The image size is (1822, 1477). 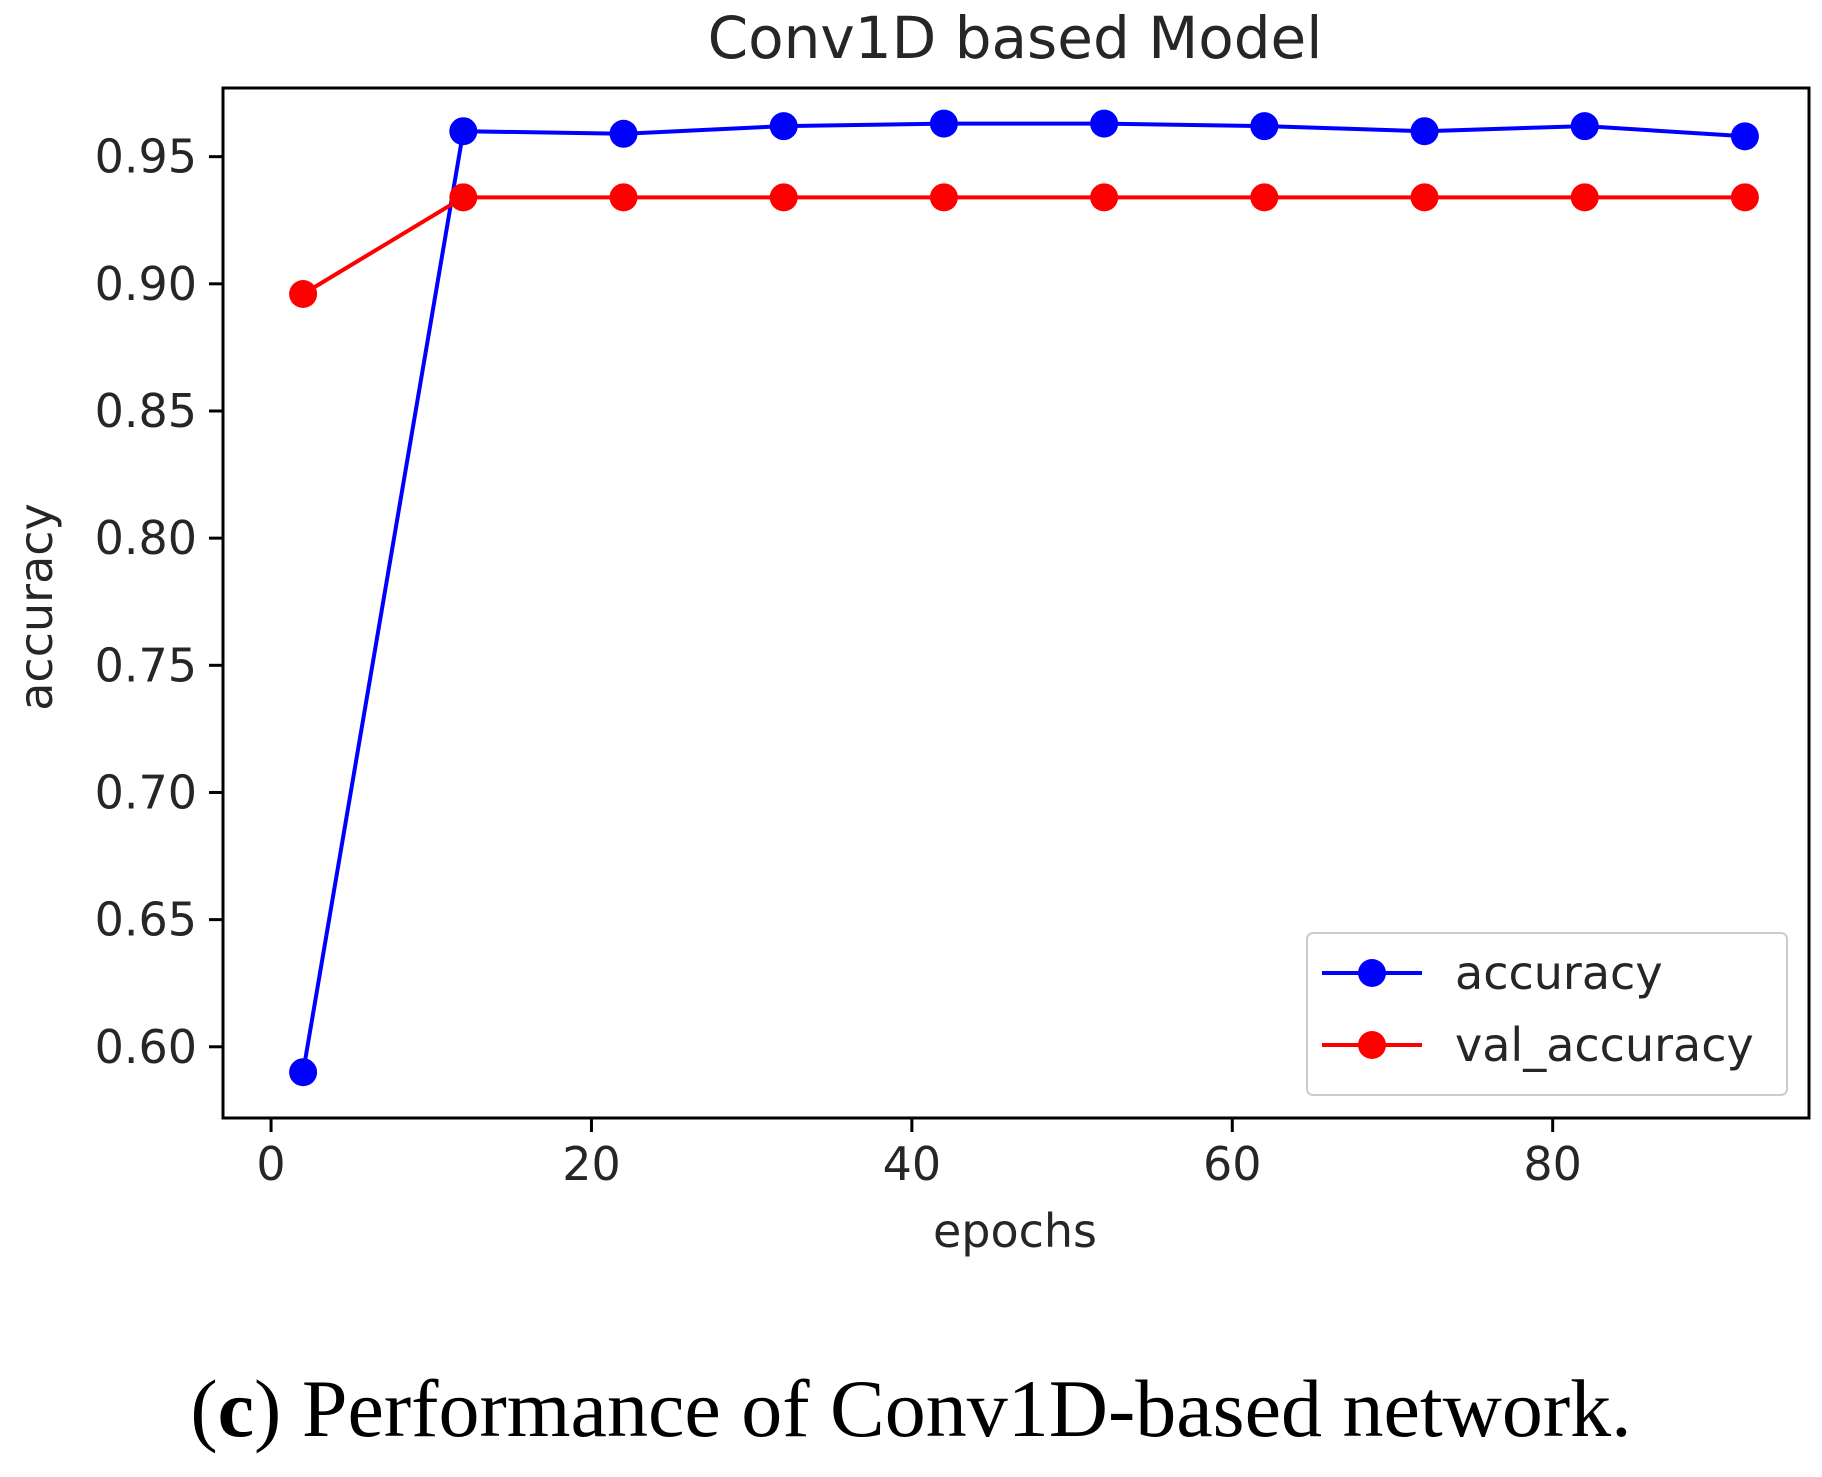 What do you see at coordinates (159, 602) in the screenshot?
I see `y-axis: 0.60 0.65 0.70 0.75 0.80 0.85 0.90 0.95` at bounding box center [159, 602].